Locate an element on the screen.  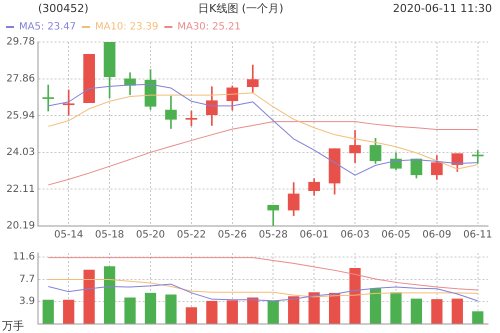
legend-label: MA10: 23.39 is located at coordinates (126, 27).